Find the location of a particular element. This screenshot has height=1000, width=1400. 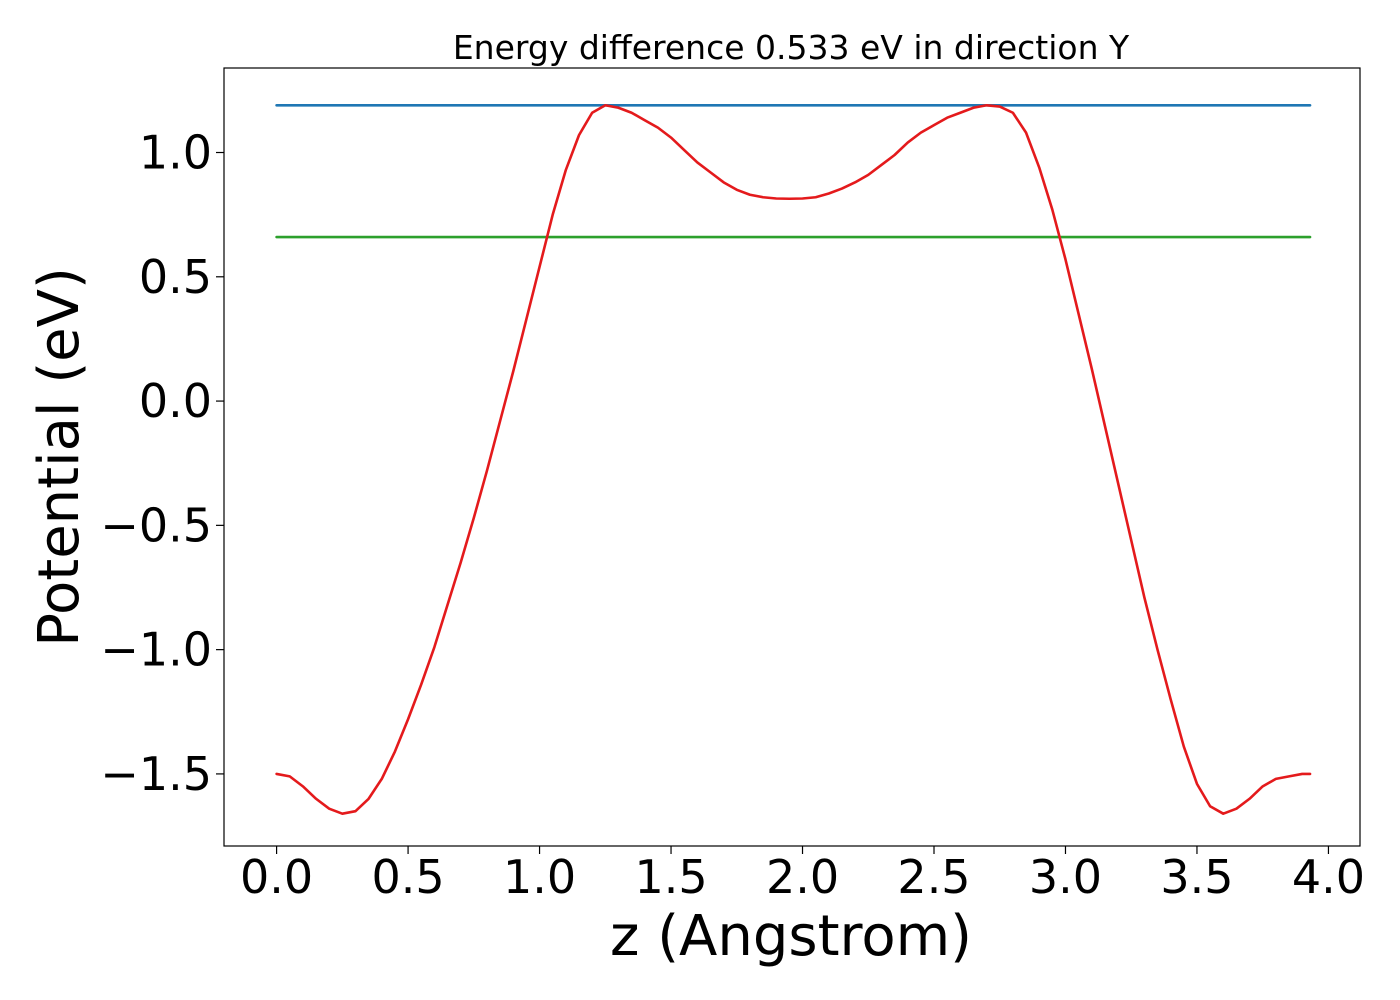

x-tick-label: 3.0 is located at coordinates (1065, 877).